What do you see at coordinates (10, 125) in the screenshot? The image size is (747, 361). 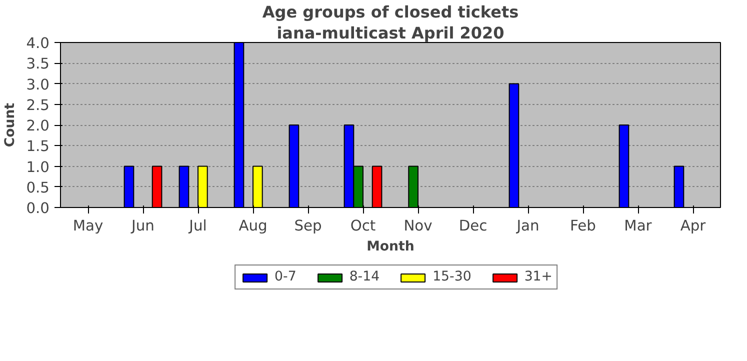 I see `y-axis-title: Count` at bounding box center [10, 125].